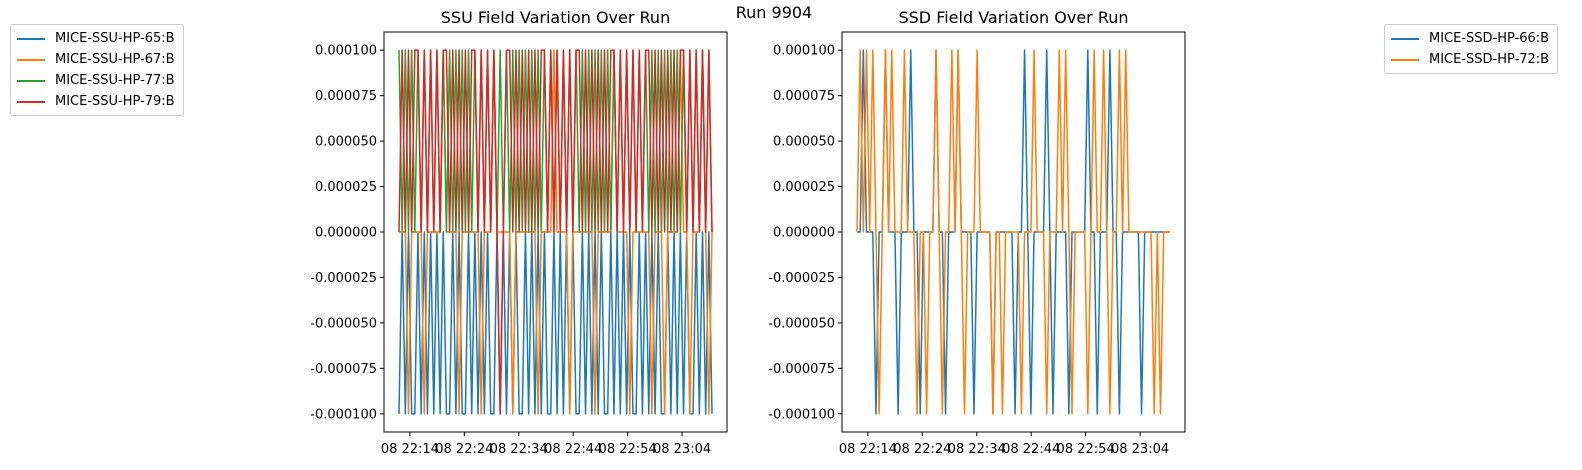  What do you see at coordinates (1489, 59) in the screenshot?
I see `legend-label: MICE-SSD-HP-72:B` at bounding box center [1489, 59].